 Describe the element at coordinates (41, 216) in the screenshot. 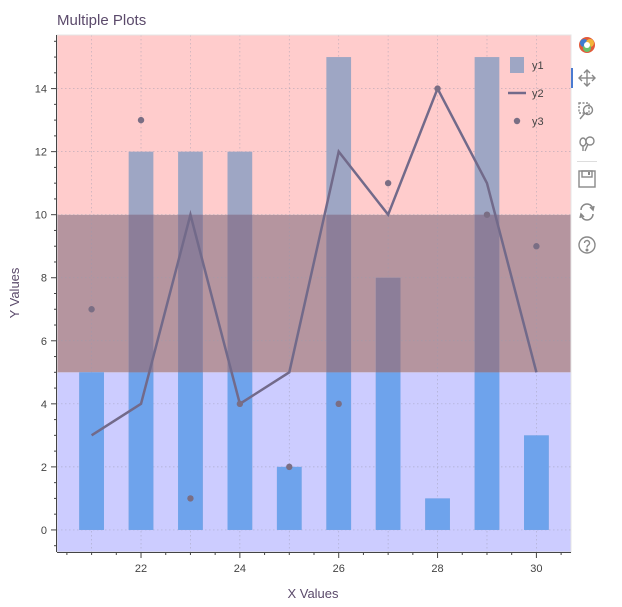

I see `y-tick-label: 10` at that location.